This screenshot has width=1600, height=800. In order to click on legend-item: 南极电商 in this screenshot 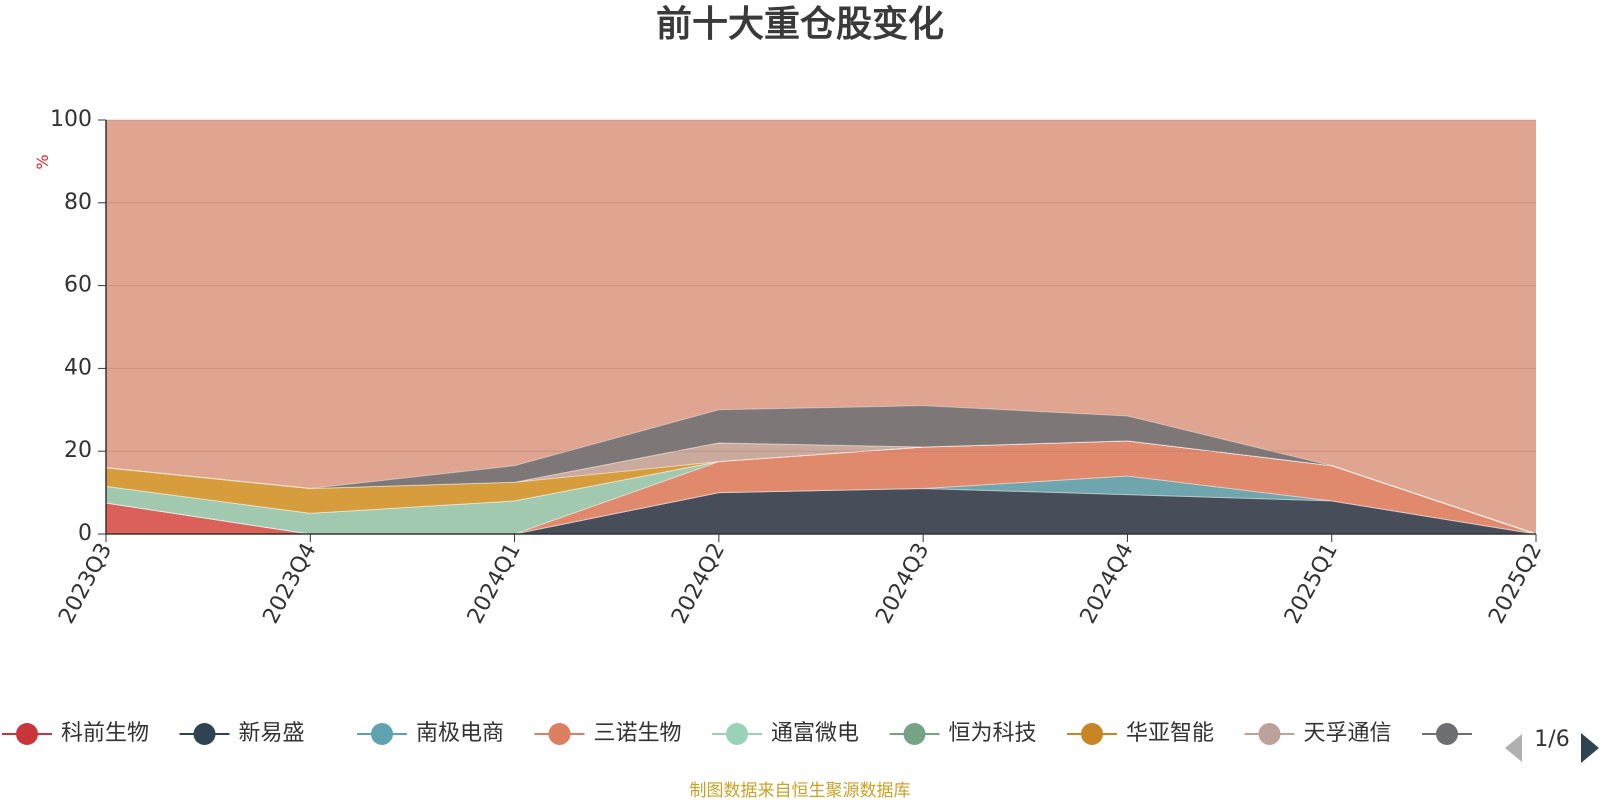, I will do `click(430, 733)`.